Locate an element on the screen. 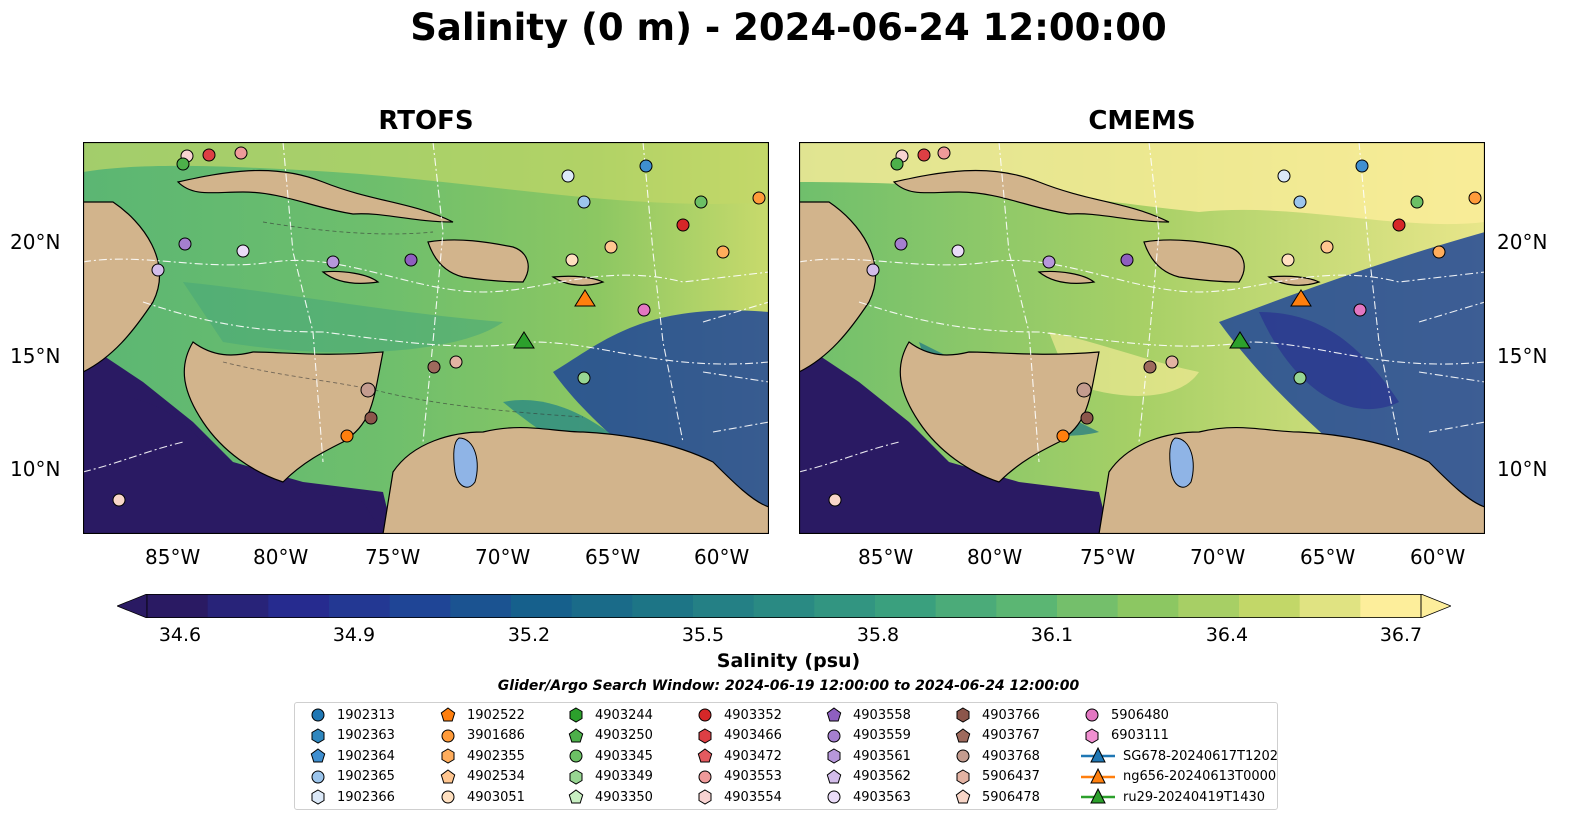 The image size is (1577, 827). legend-label: 4903554 is located at coordinates (753, 797).